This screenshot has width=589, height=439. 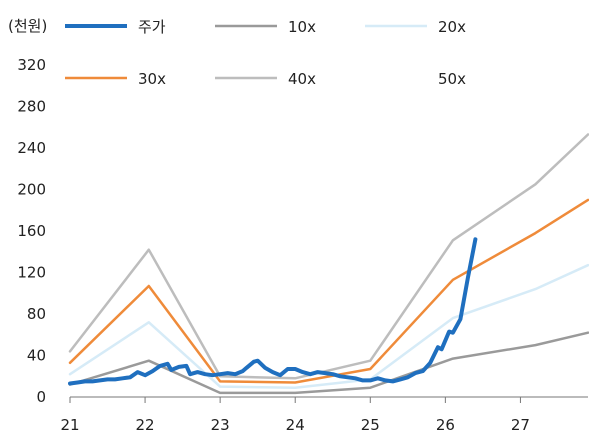 I want to click on legend: 주가 10x 20x 30x 40x 50x, so click(x=265, y=53).